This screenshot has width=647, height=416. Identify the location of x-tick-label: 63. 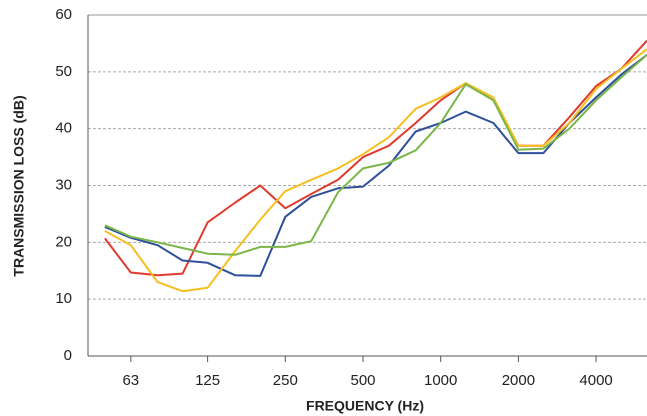
(130, 380).